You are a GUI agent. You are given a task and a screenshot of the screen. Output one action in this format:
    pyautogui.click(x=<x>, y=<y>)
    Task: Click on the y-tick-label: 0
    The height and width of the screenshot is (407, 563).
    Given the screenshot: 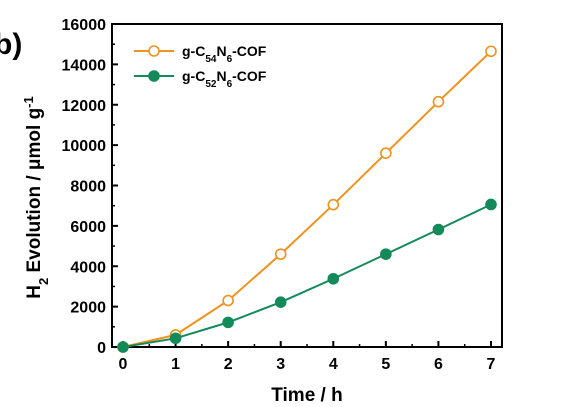 What is the action you would take?
    pyautogui.click(x=101, y=348)
    